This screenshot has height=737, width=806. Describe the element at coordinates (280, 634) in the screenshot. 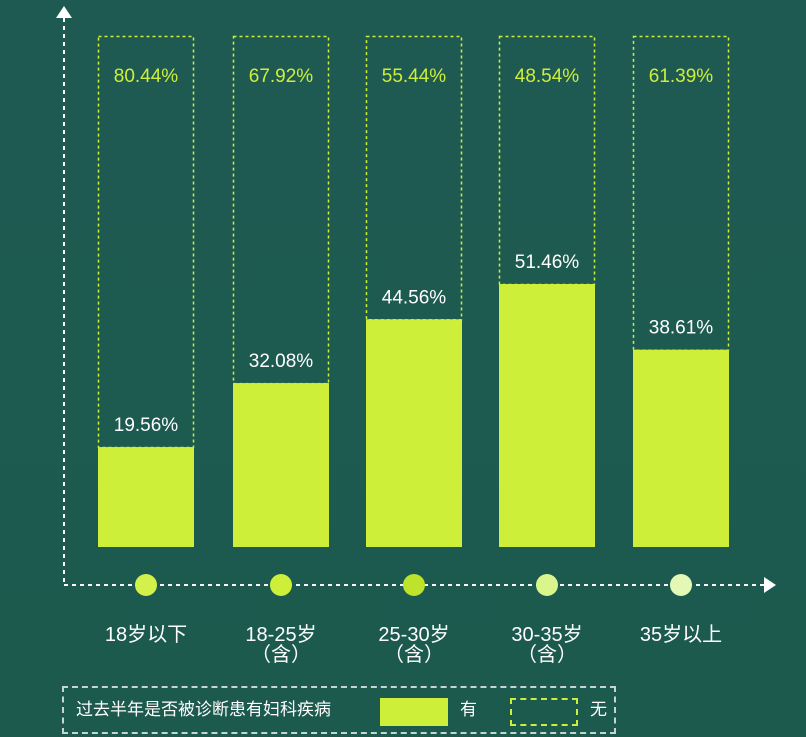

I see `category-label-1-0: 18-25岁` at that location.